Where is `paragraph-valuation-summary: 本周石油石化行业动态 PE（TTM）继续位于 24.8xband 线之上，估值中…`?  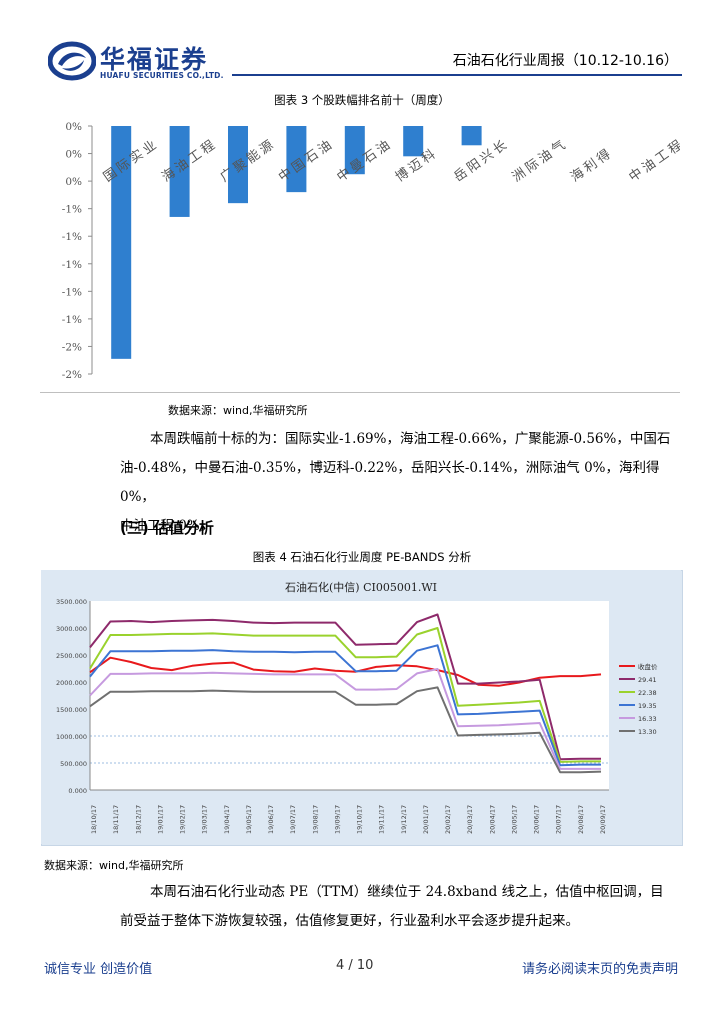 paragraph-valuation-summary: 本周石油石化行业动态 PE（TTM）继续位于 24.8xband 线之上，估值中… is located at coordinates (406, 907).